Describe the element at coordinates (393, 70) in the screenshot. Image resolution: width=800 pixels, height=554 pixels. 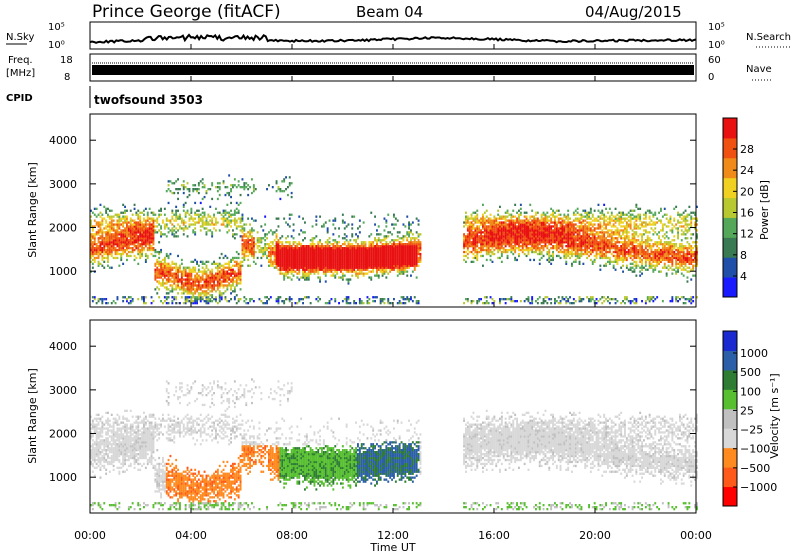
I see `freq-trace` at that location.